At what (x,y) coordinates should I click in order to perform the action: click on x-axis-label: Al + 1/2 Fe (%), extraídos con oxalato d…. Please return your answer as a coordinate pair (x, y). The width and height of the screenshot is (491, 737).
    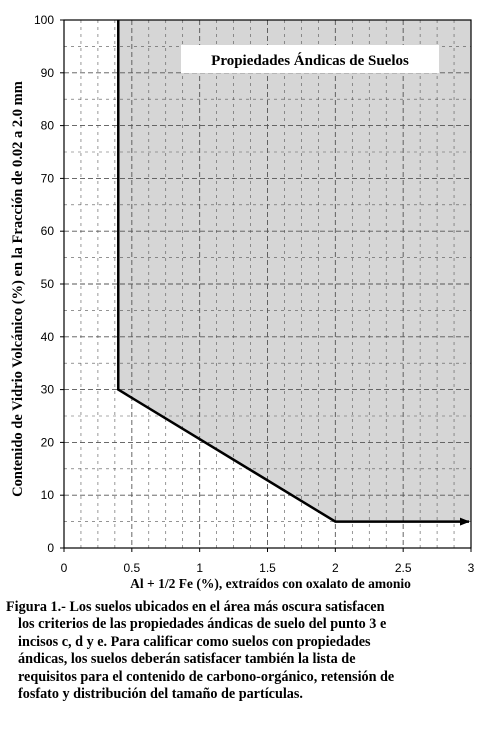
    Looking at the image, I should click on (270, 583).